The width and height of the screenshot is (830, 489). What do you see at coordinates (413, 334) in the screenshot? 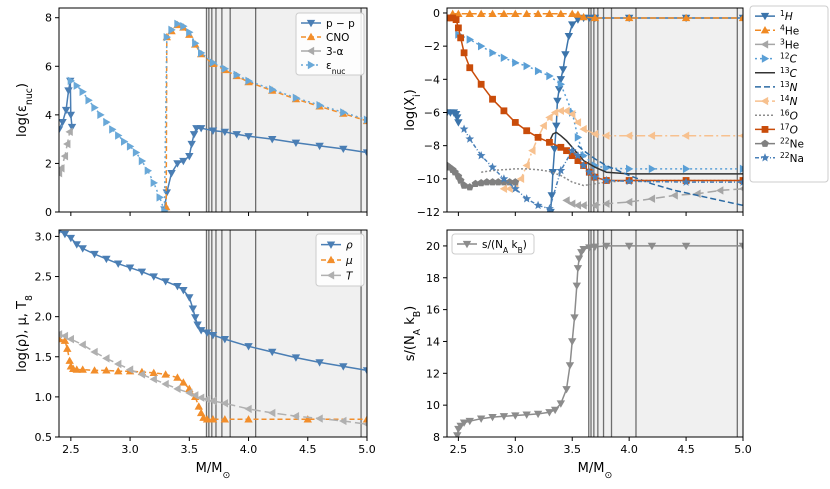
I see `y-axis-label: s/(NA kB)` at bounding box center [413, 334].